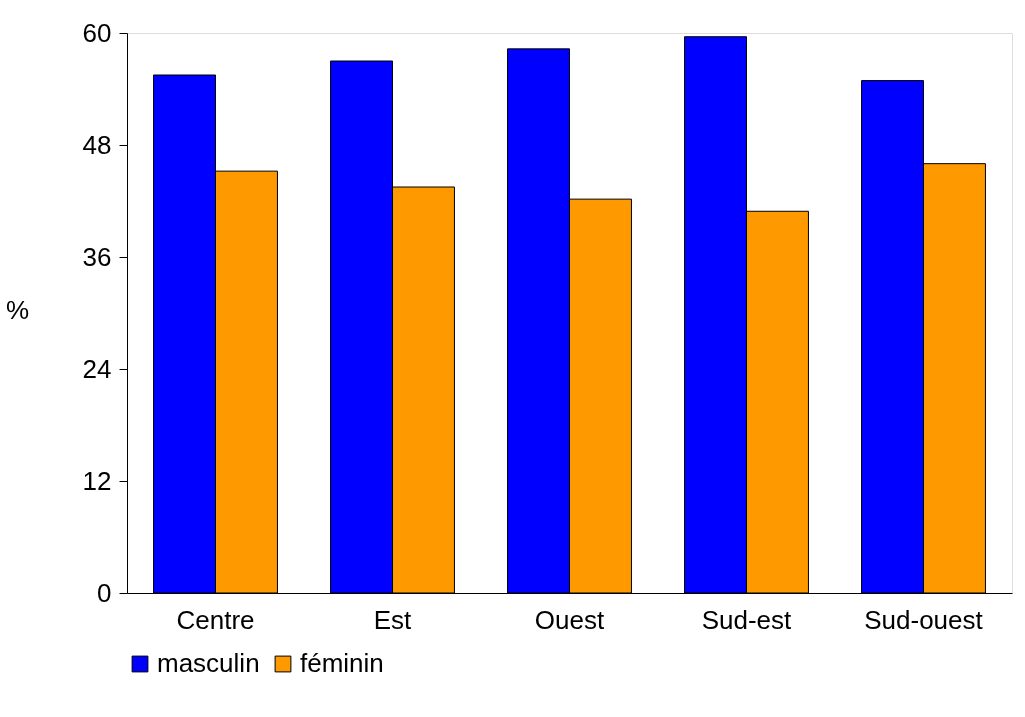  Describe the element at coordinates (97, 144) in the screenshot. I see `y-tick-label: 48` at that location.